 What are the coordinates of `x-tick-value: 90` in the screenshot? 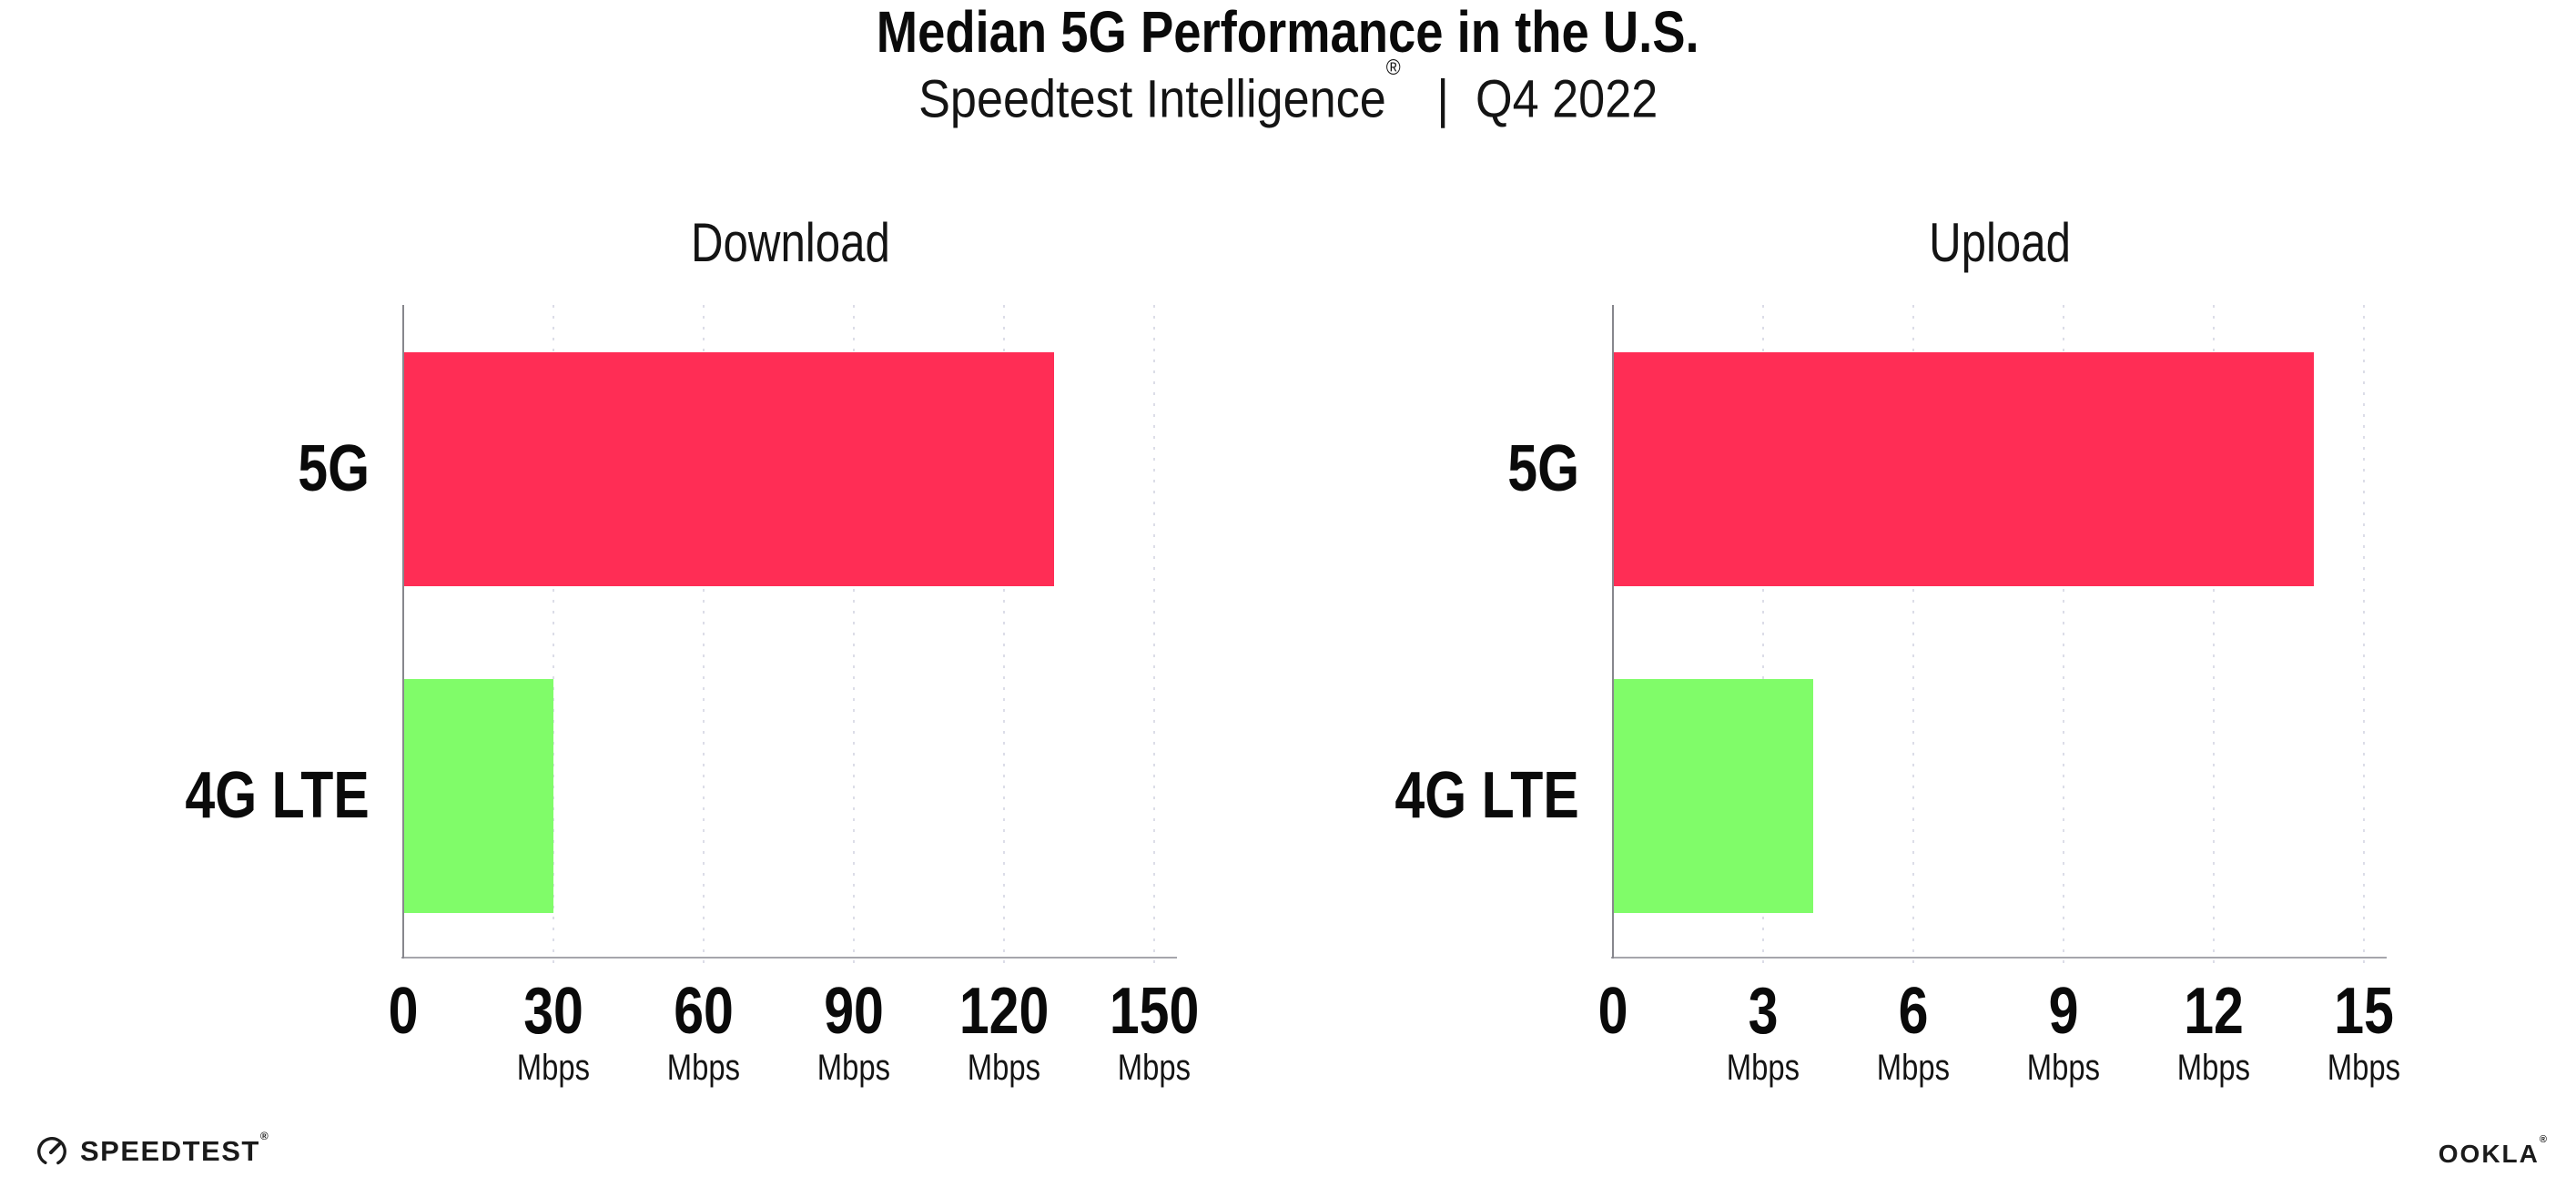 It's located at (854, 1011).